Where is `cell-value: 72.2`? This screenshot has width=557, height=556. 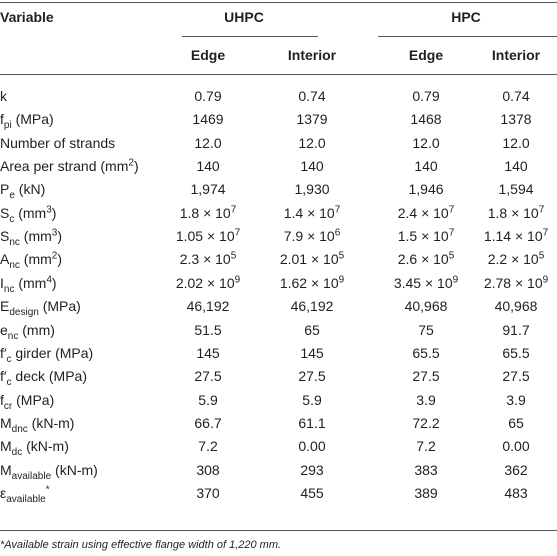
cell-value: 72.2 is located at coordinates (426, 422).